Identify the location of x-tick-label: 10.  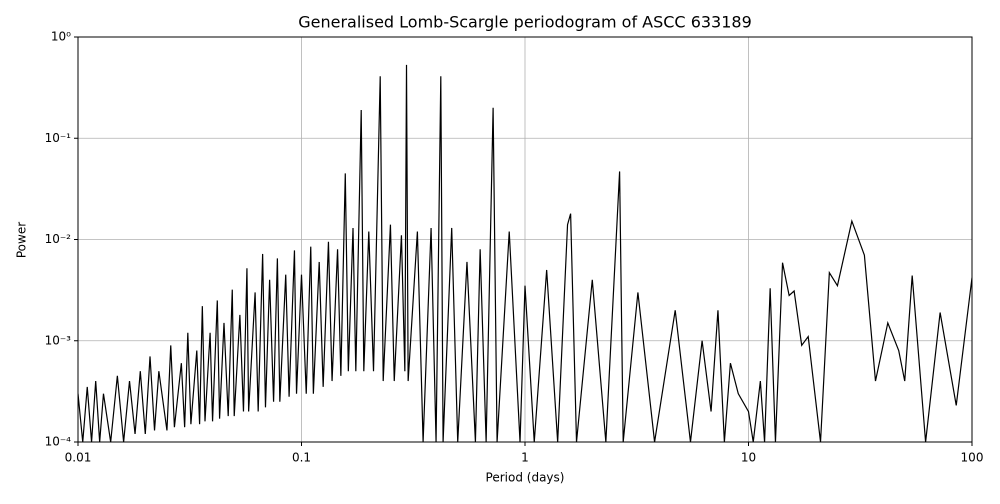
(748, 458).